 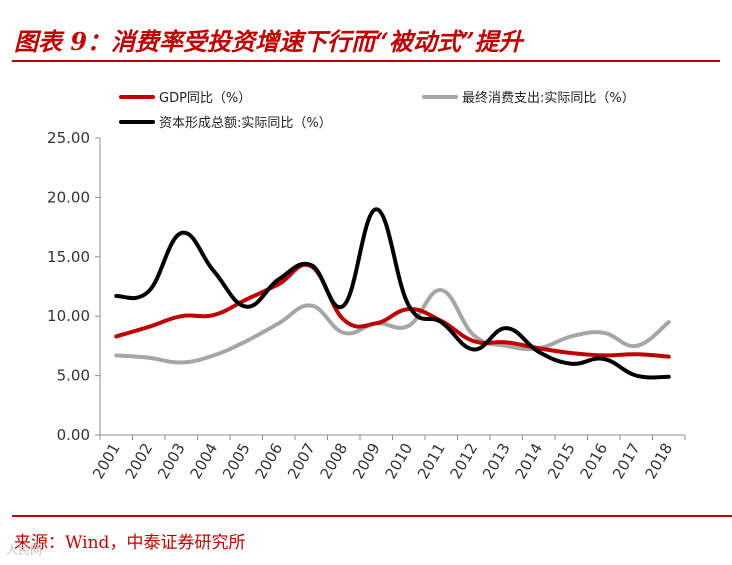 What do you see at coordinates (301, 461) in the screenshot?
I see `x-tick-label: 2007` at bounding box center [301, 461].